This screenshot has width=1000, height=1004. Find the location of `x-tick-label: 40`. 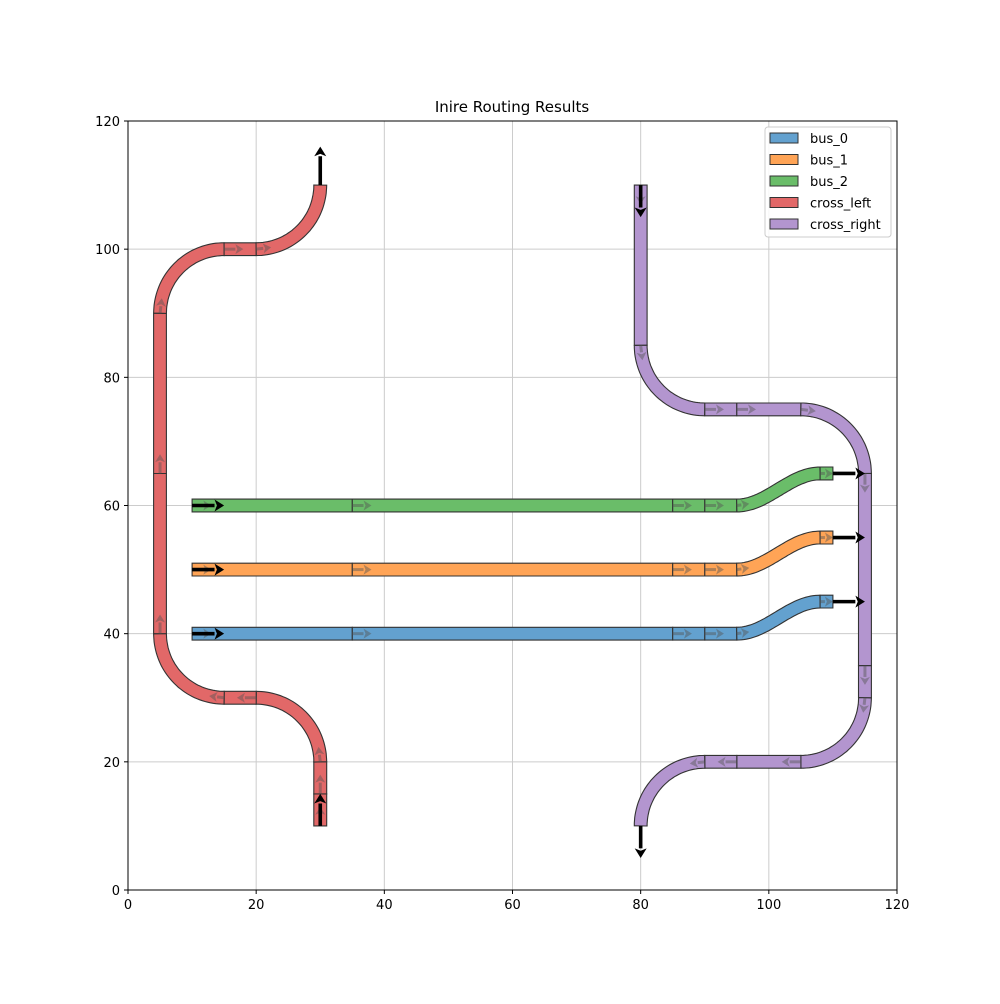

x-tick-label: 40 is located at coordinates (384, 905).